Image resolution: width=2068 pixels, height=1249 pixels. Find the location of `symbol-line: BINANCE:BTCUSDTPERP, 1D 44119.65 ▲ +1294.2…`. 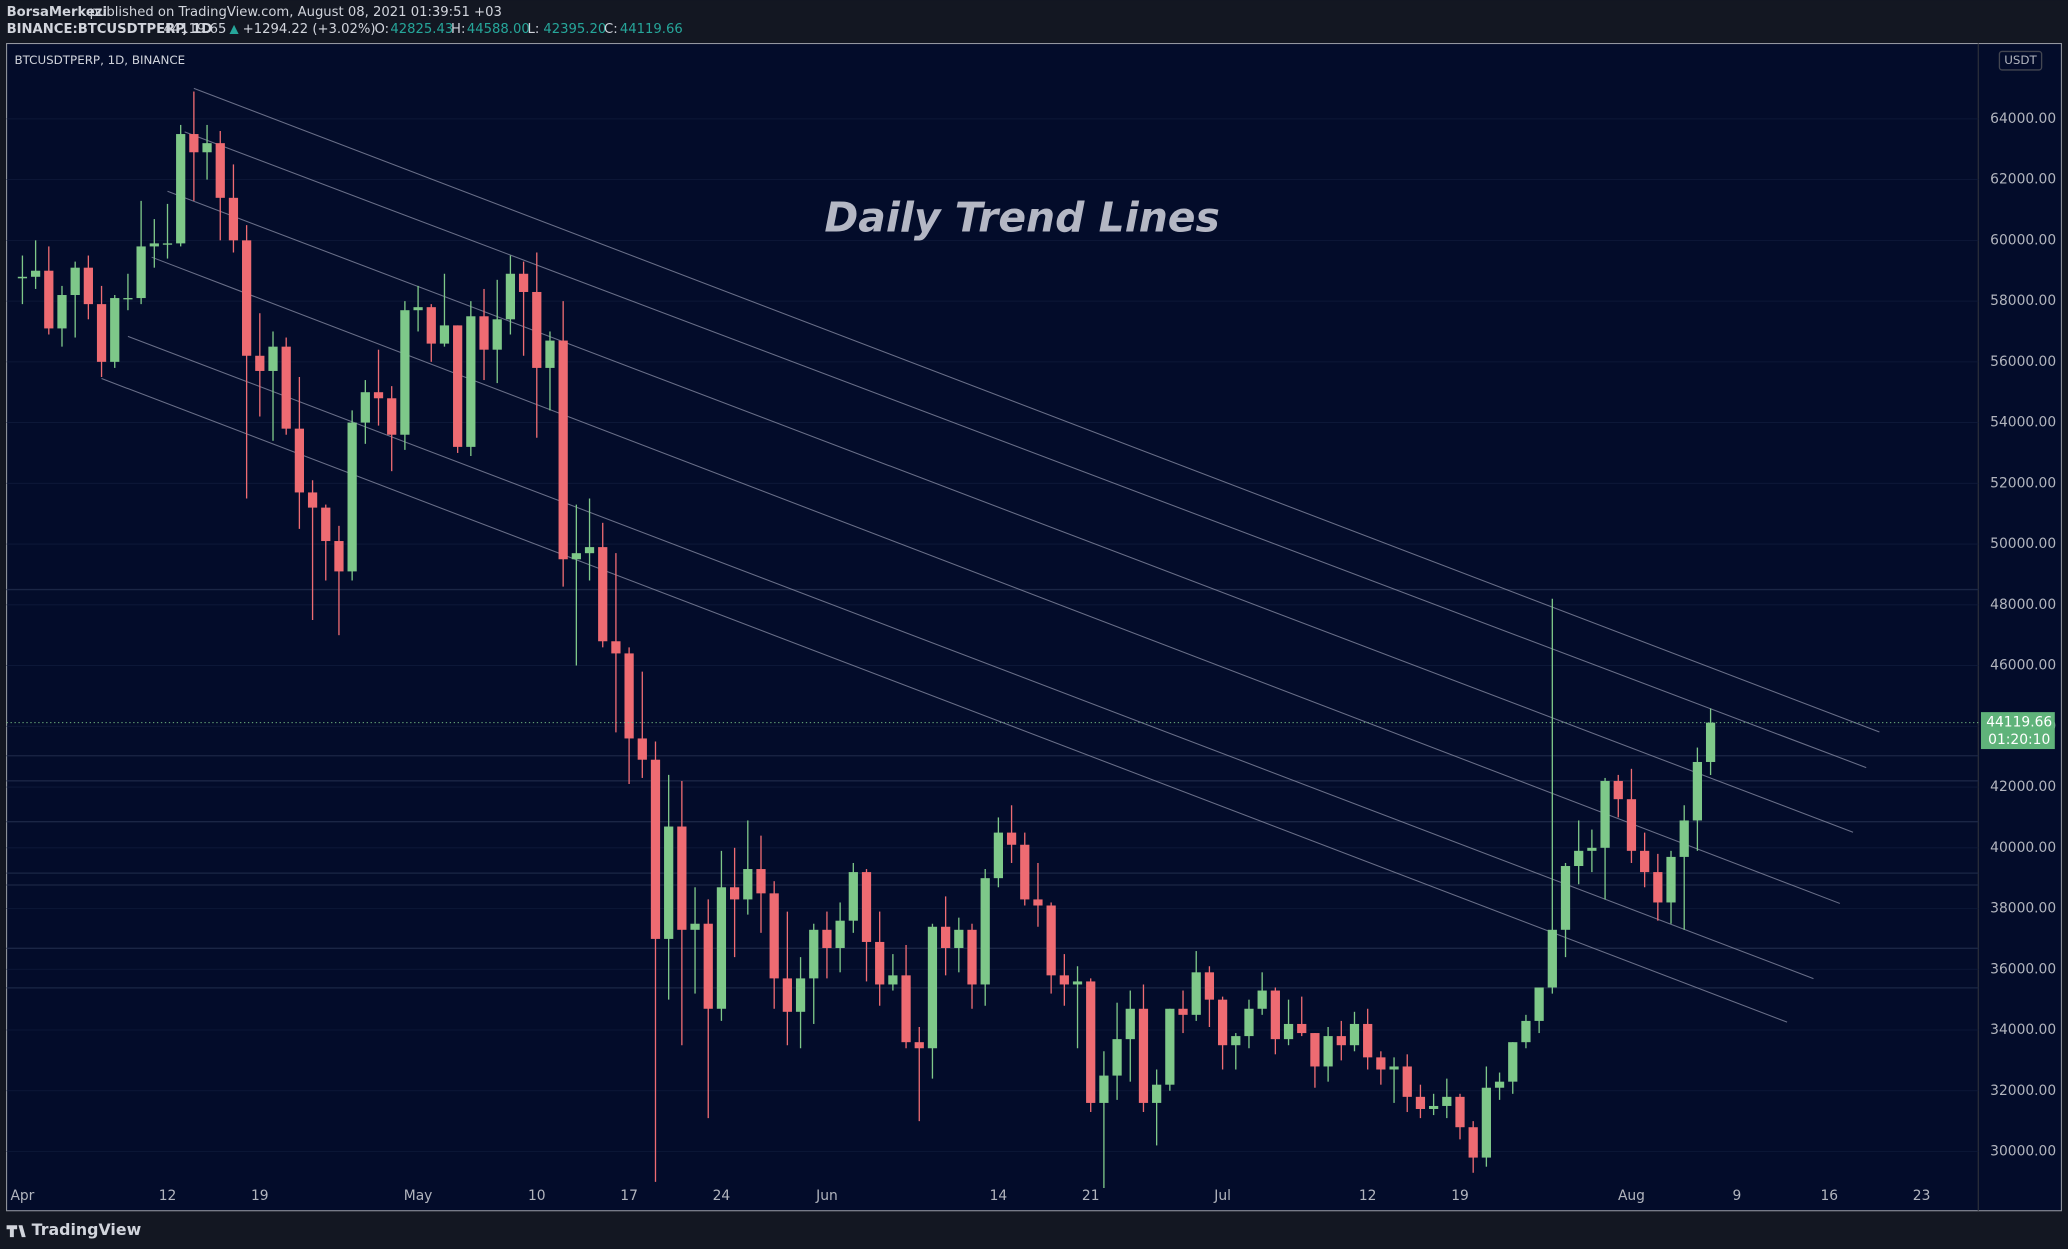

symbol-line: BINANCE:BTCUSDTPERP, 1D 44119.65 ▲ +1294.2… is located at coordinates (345, 30).